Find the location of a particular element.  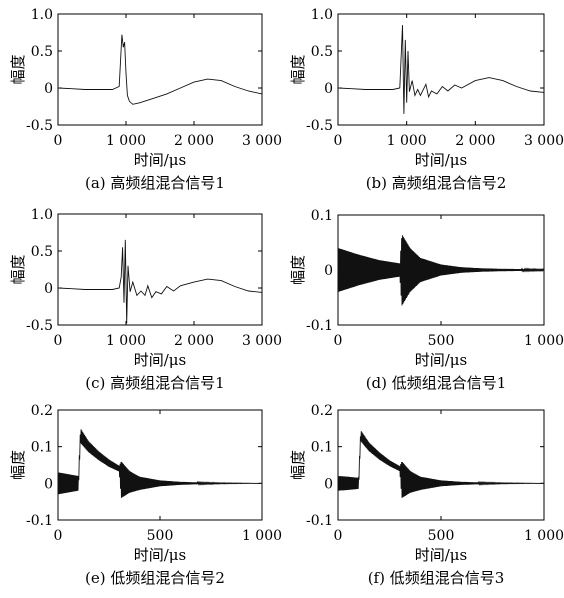

panel-caption: (a) 高频组混合信号1 is located at coordinates (155, 183).